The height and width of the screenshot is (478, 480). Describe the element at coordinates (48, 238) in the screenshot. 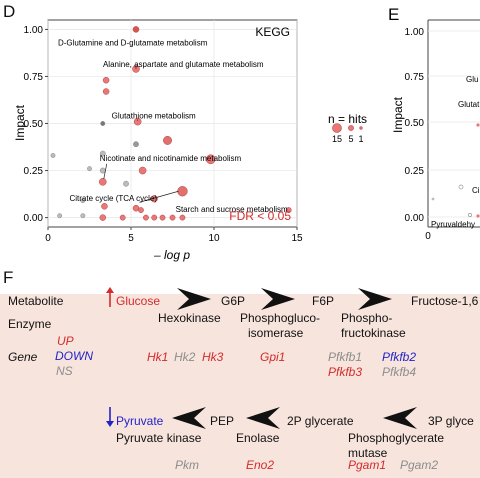

I see `x-tick-label: 0` at that location.